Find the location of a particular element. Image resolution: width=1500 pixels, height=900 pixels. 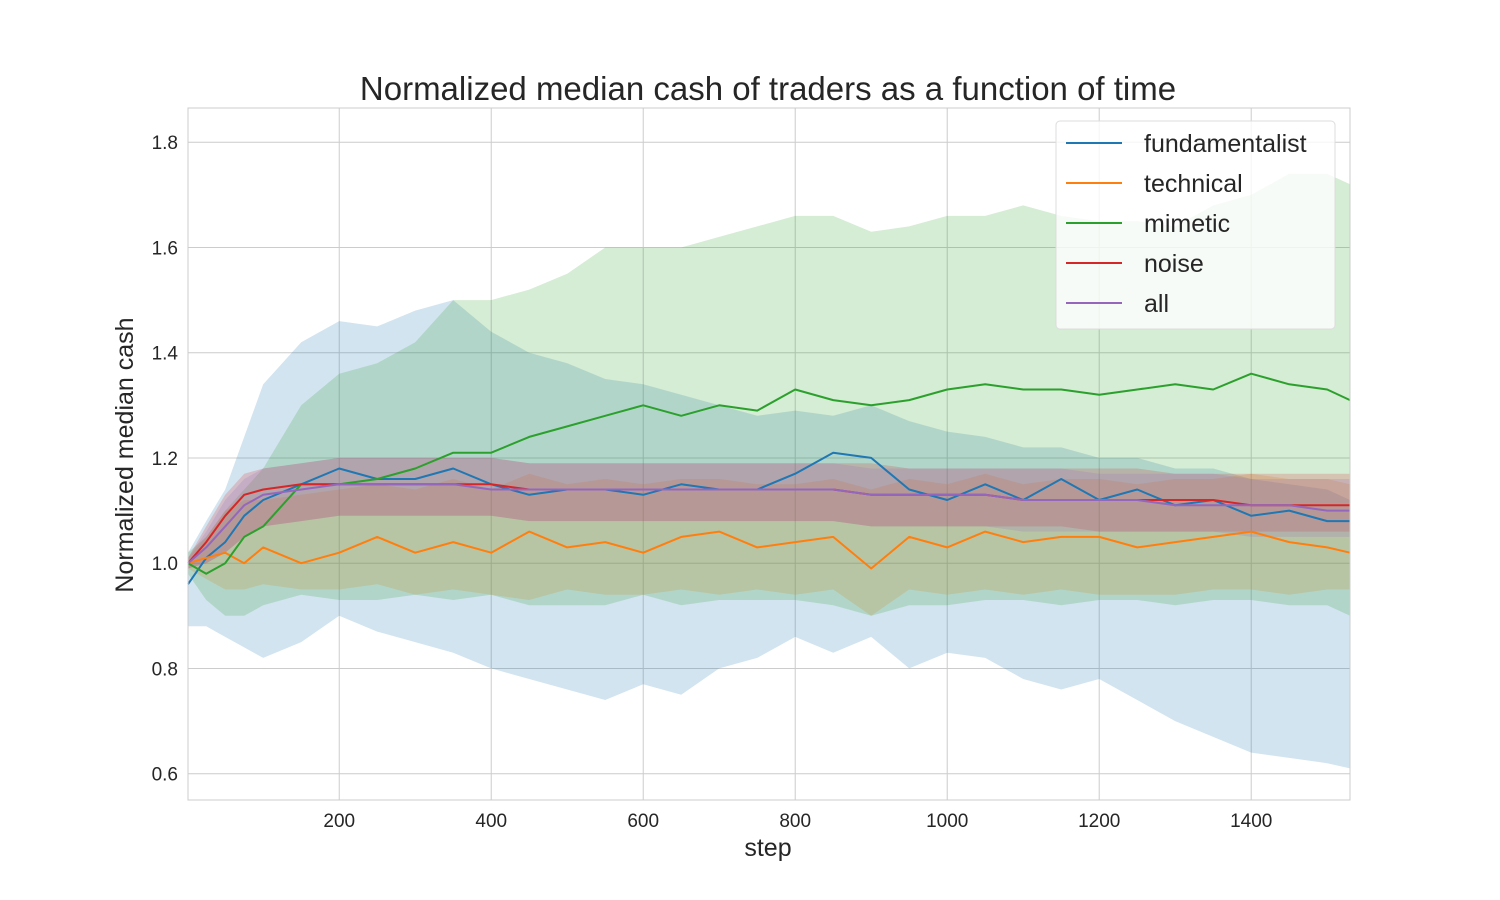

y-tick-label: 1.8 is located at coordinates (165, 143).